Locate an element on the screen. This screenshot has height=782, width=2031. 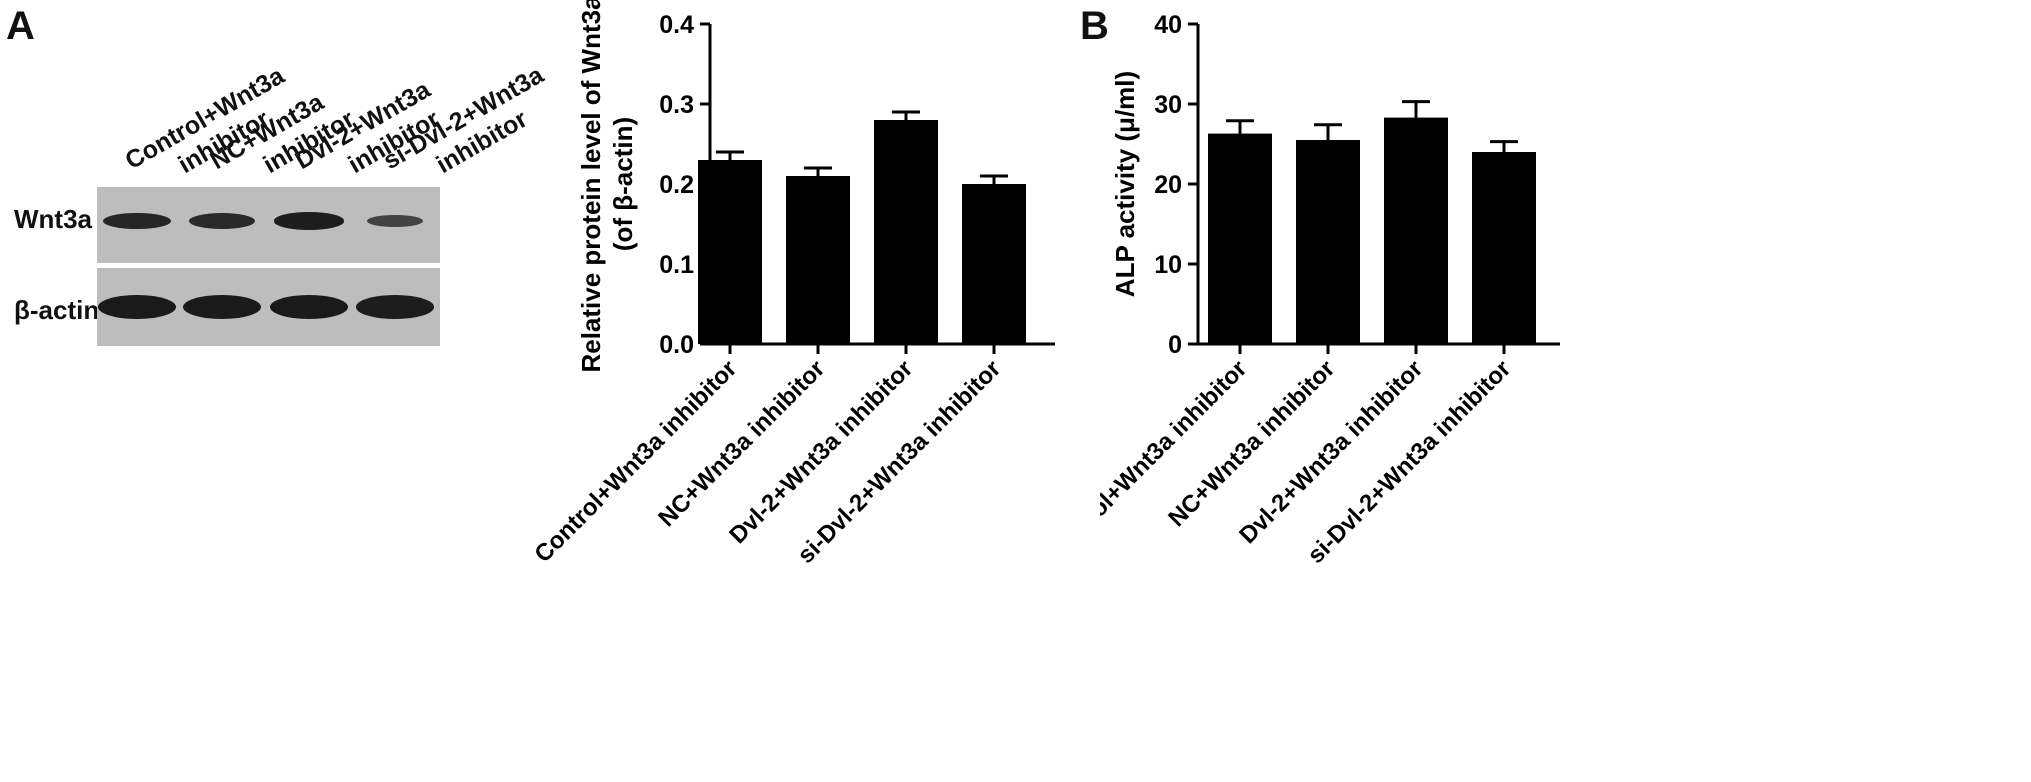
y-tick-label: 30 is located at coordinates (1168, 105).